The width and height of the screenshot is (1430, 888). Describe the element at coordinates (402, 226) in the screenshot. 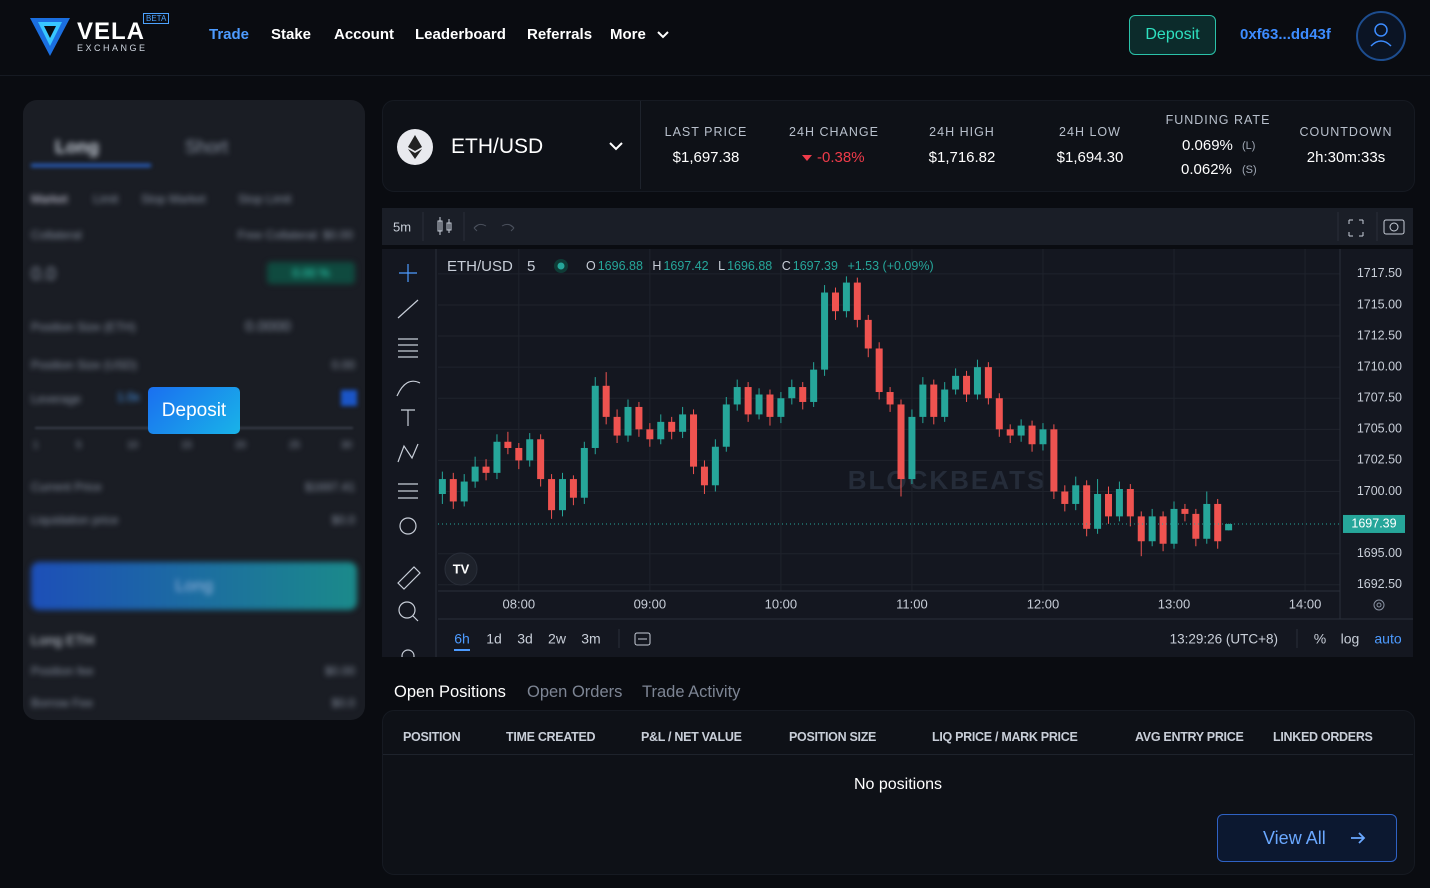

I see `interval: 5m` at that location.